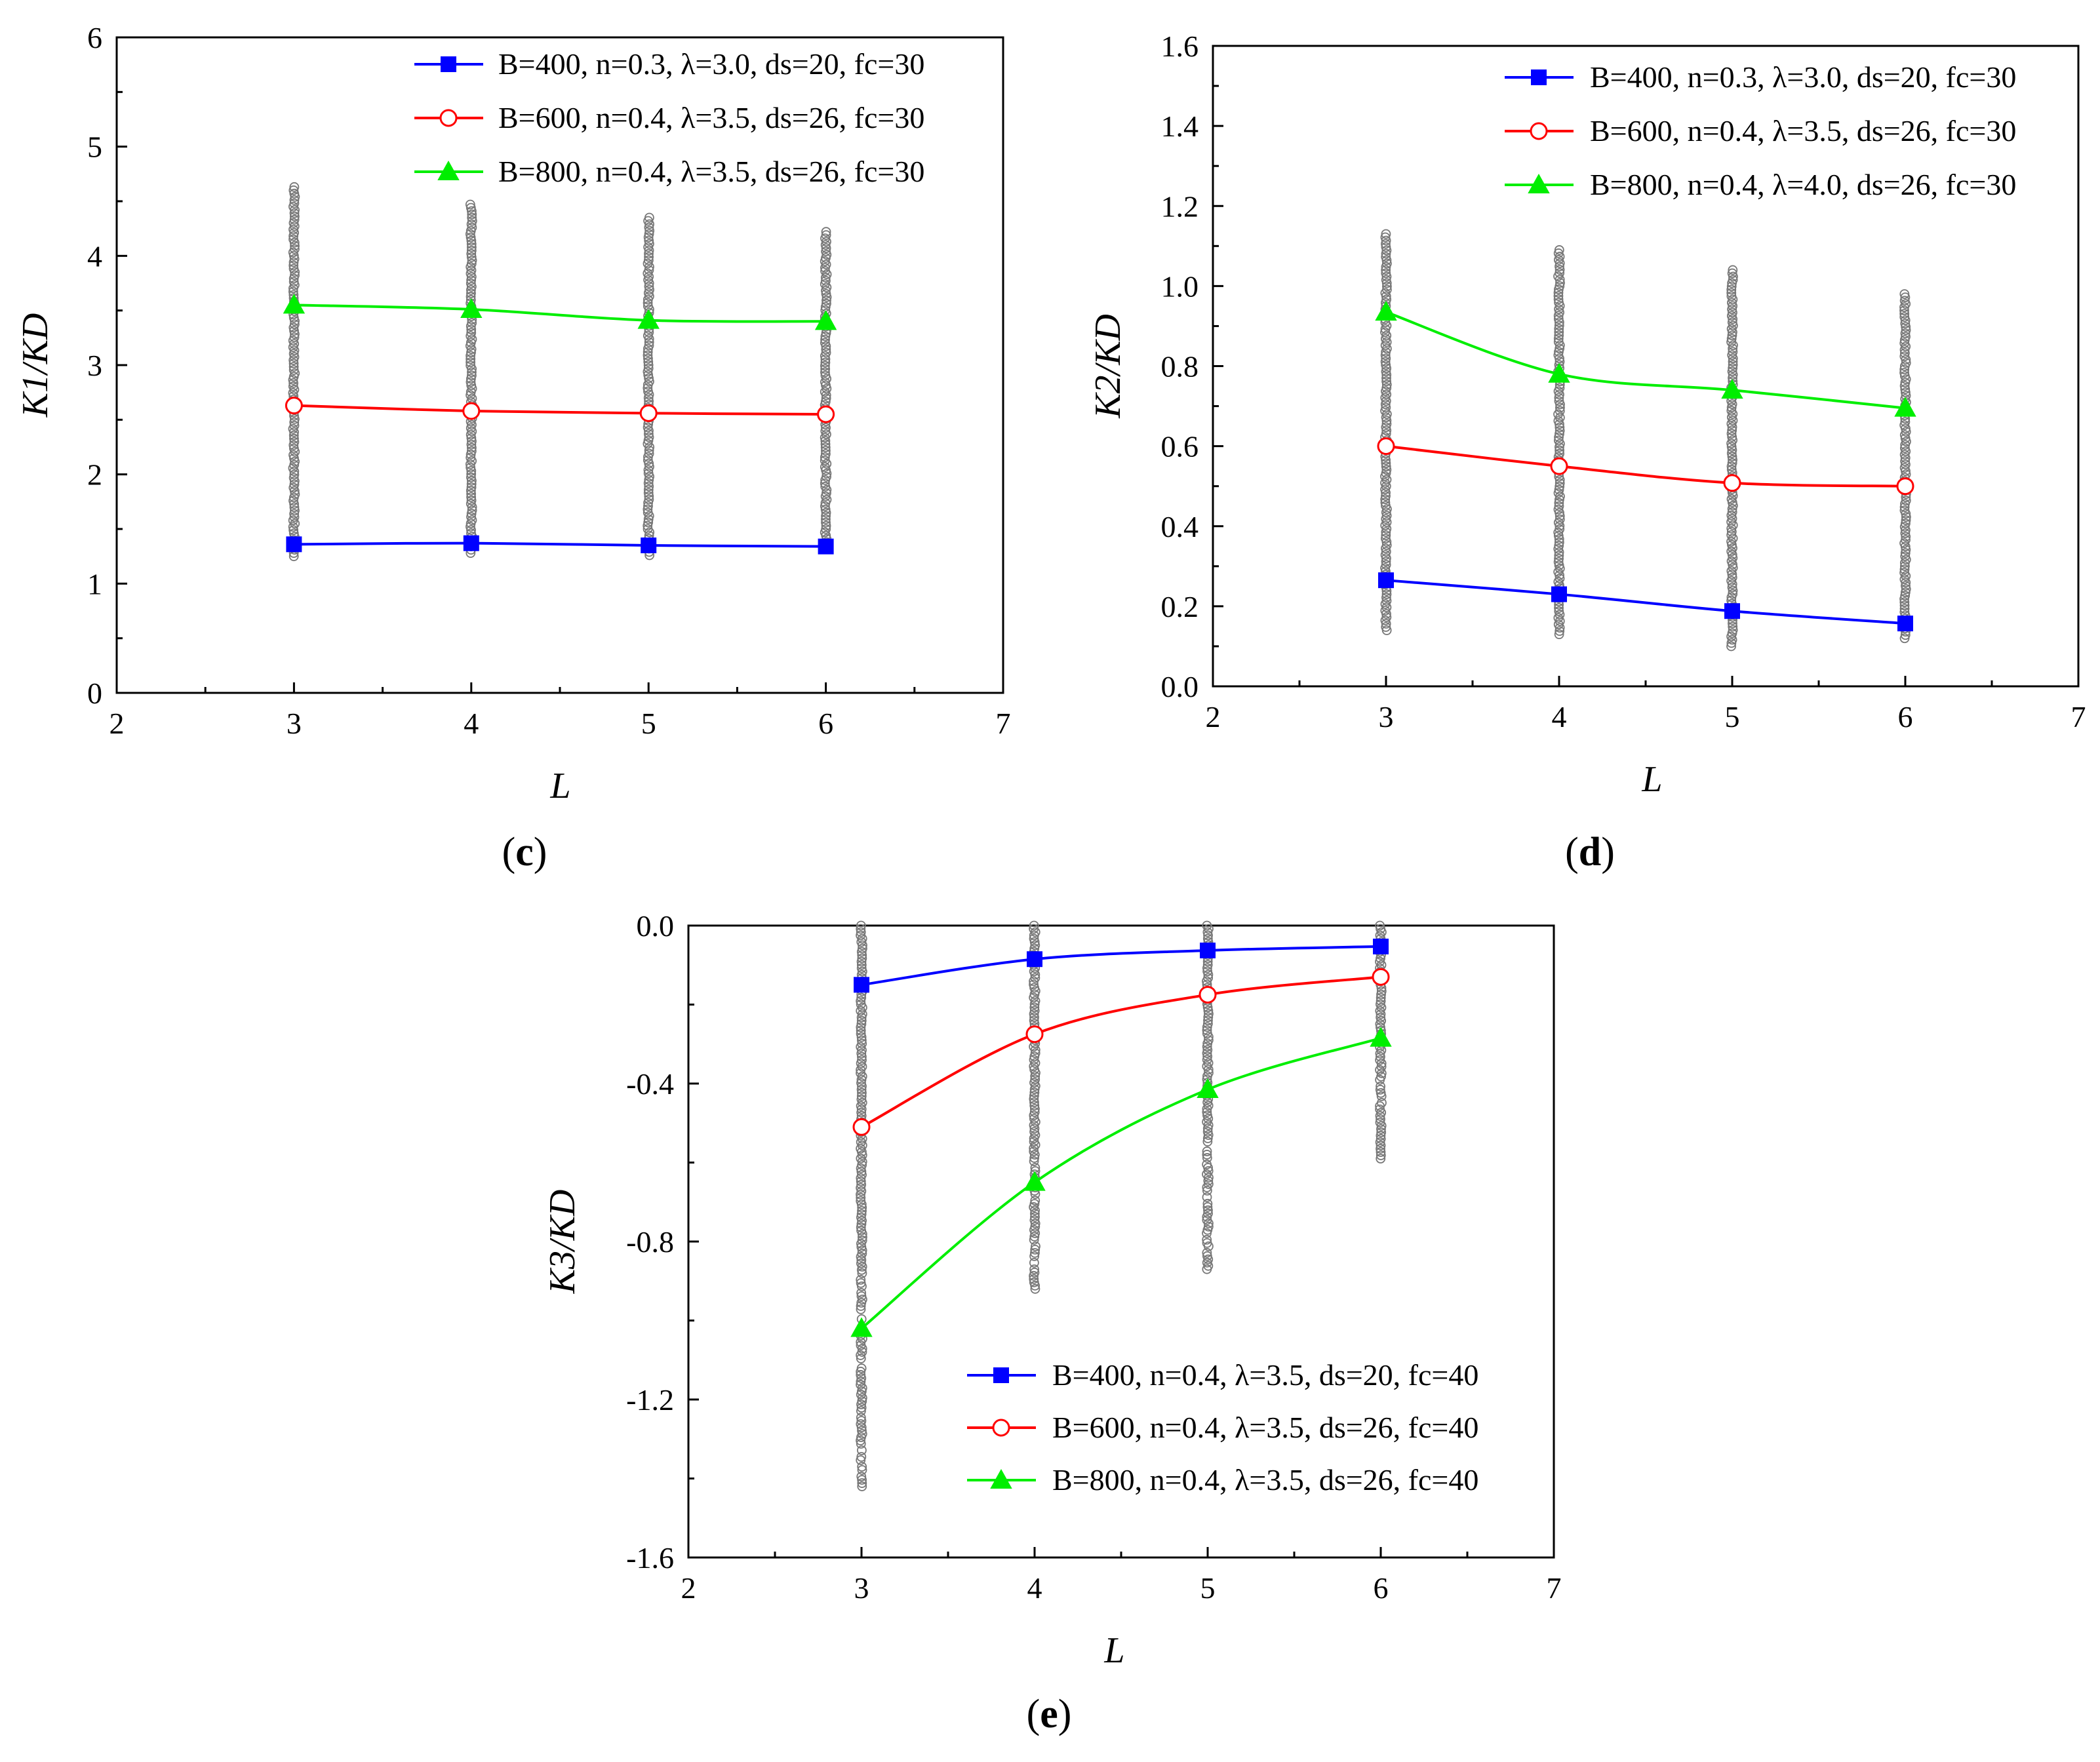  What do you see at coordinates (560, 544) in the screenshot?
I see `series-line` at bounding box center [560, 544].